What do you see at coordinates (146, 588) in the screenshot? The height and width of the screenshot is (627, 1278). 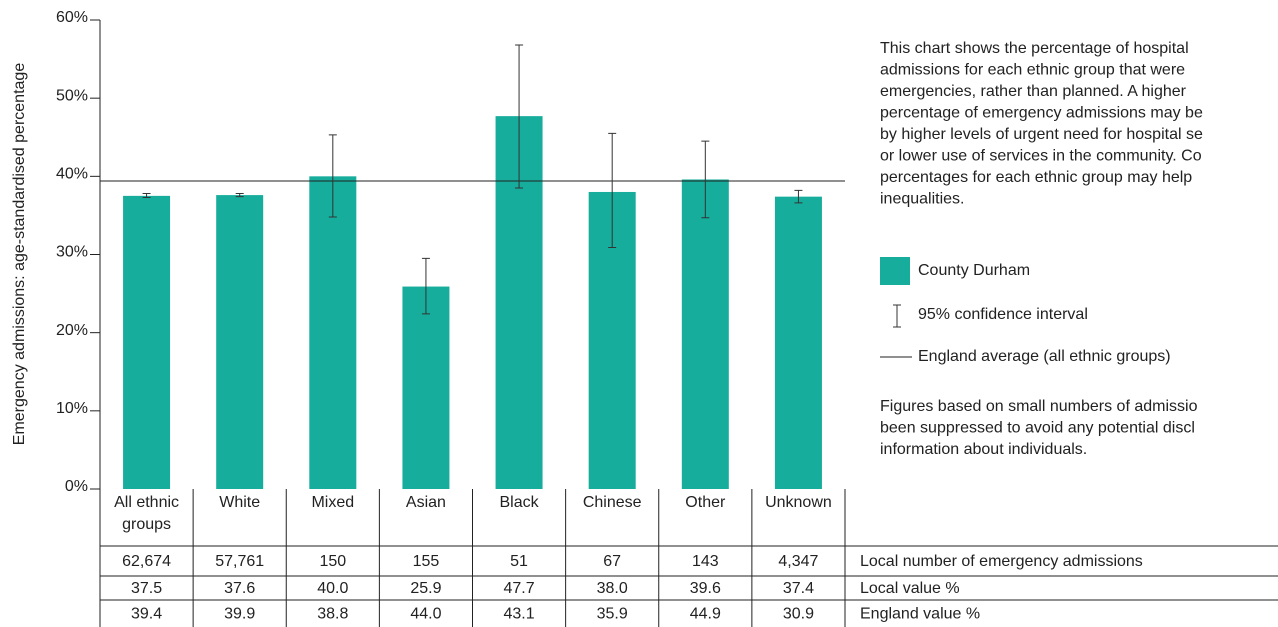 I see `table-cell: 37.5` at bounding box center [146, 588].